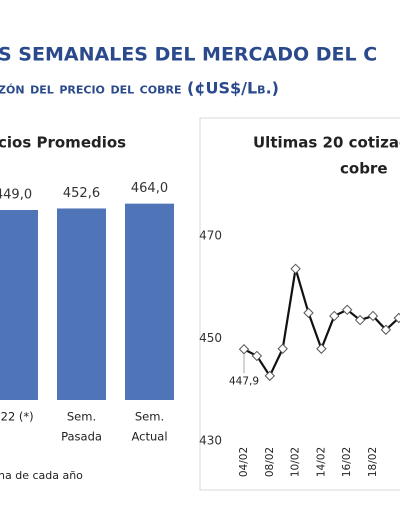 The image size is (400, 516). Describe the element at coordinates (244, 462) in the screenshot. I see `x-tick-label: 04/02` at that location.